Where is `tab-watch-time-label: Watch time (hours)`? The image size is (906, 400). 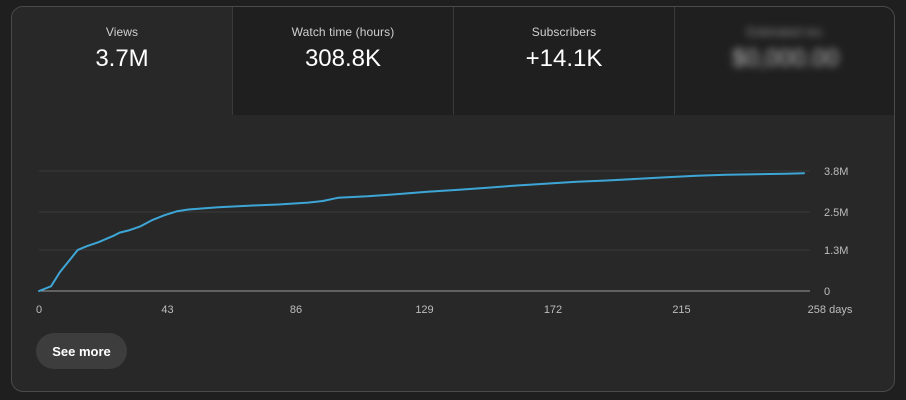
tab-watch-time-label: Watch time (hours) is located at coordinates (343, 32).